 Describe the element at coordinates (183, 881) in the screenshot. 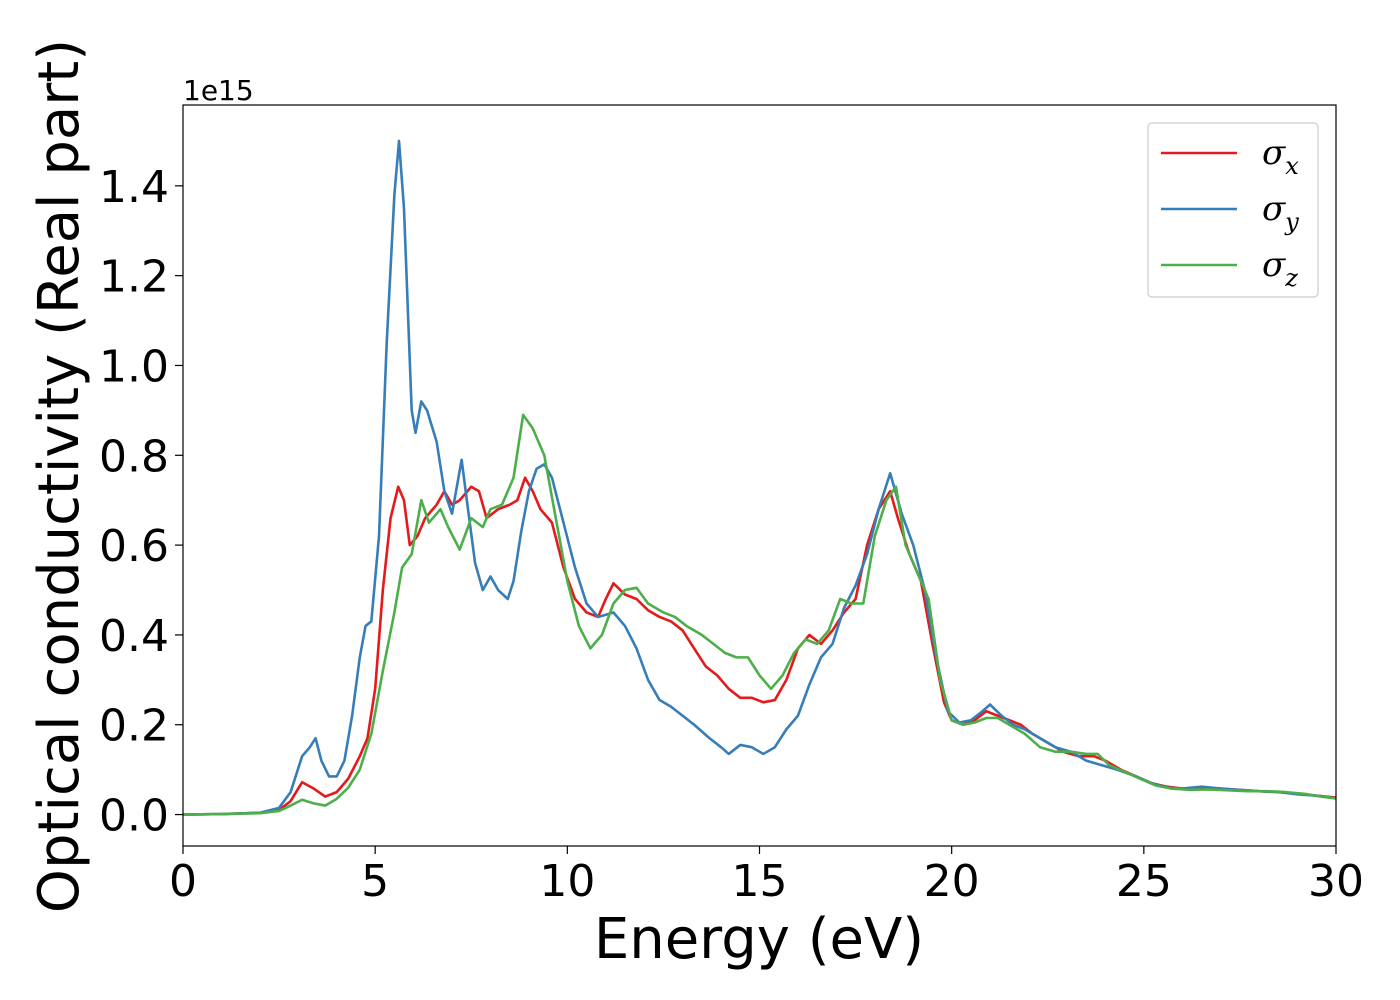

I see `x-tick-label: 0` at that location.